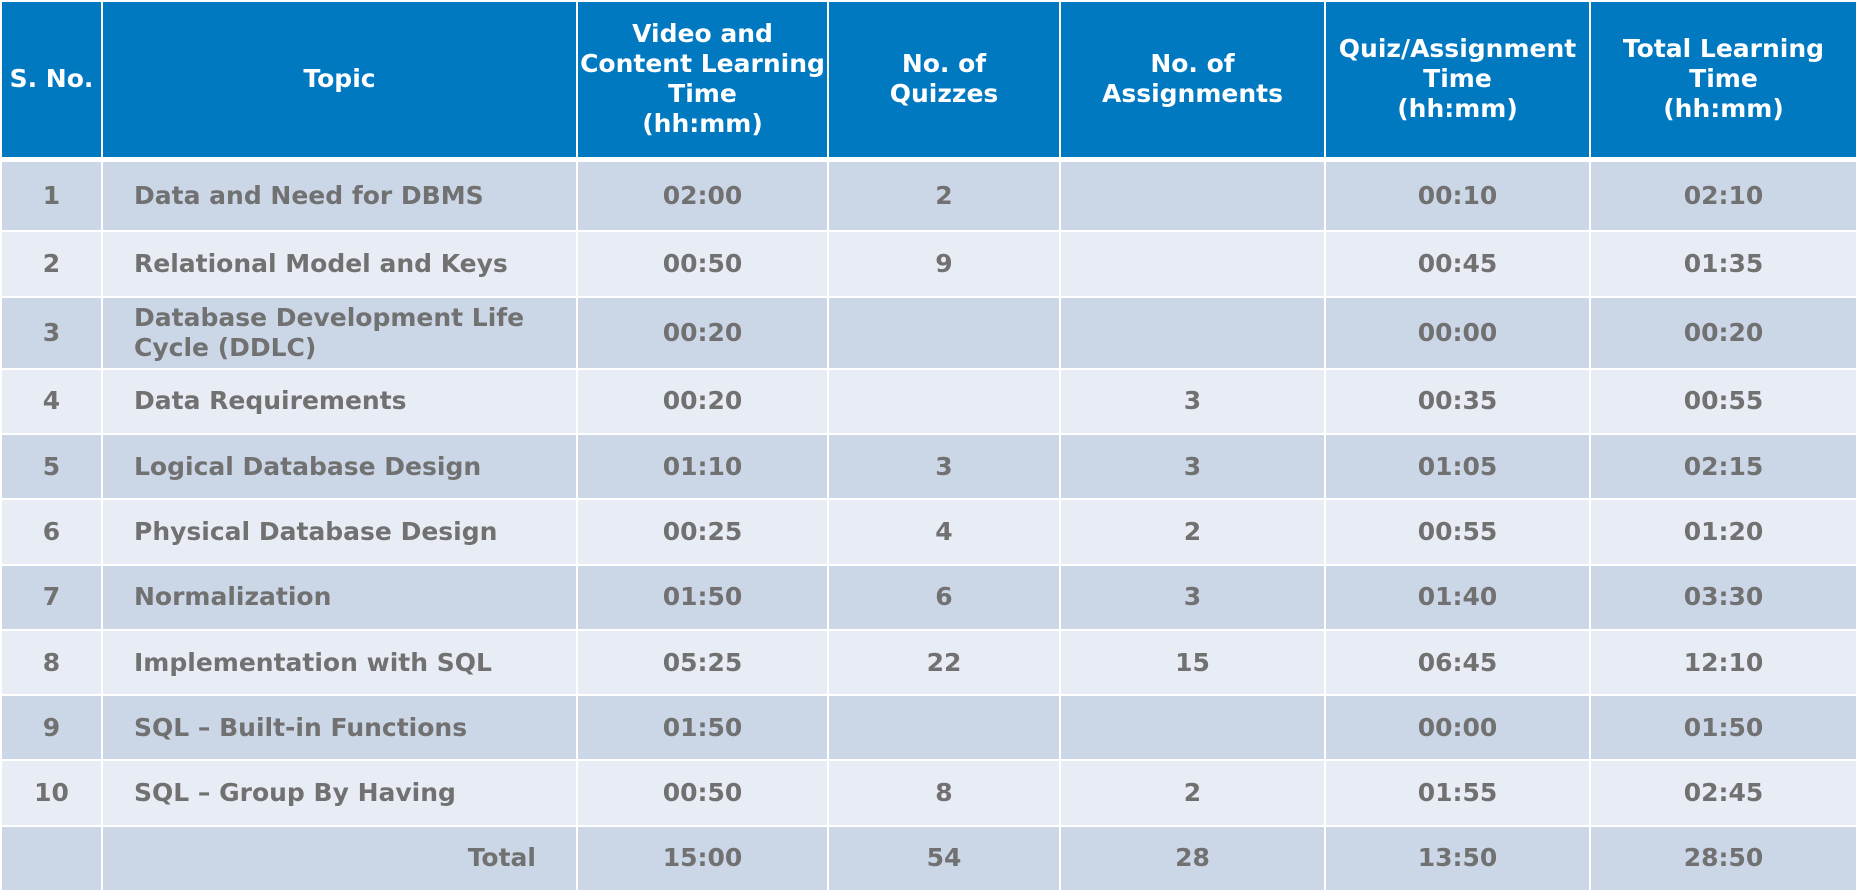  What do you see at coordinates (1457, 793) in the screenshot?
I see `cell-qa-time: 01:55` at bounding box center [1457, 793].